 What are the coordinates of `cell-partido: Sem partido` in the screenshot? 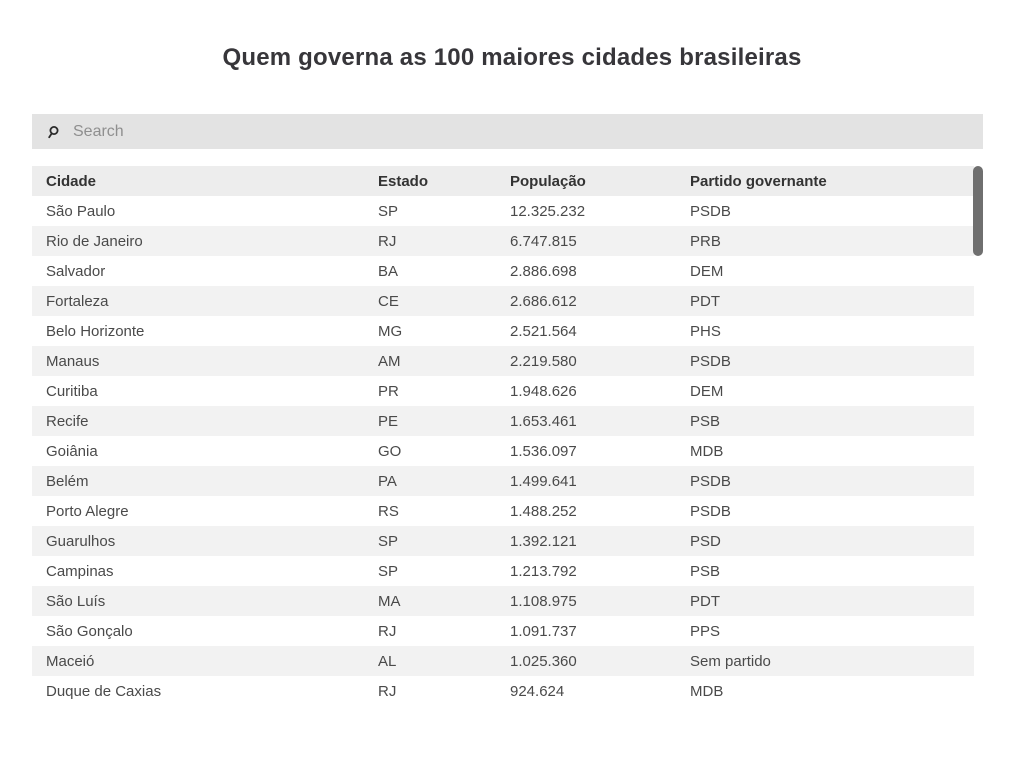 It's located at (832, 661).